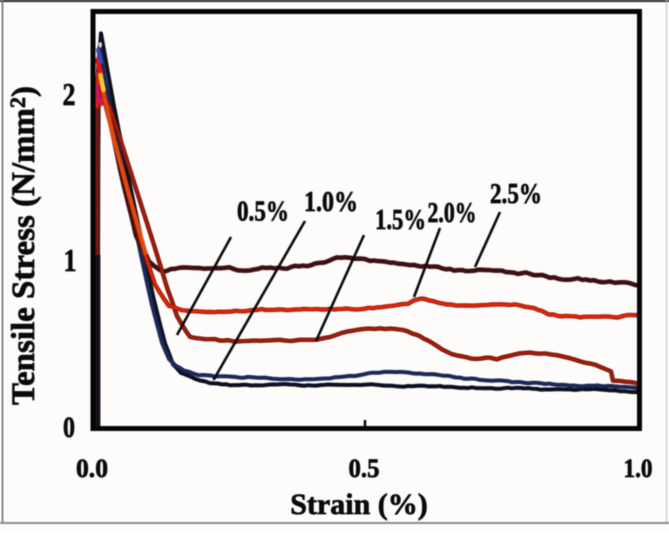 The width and height of the screenshot is (669, 535). I want to click on svg-text: Strain (%), so click(359, 504).